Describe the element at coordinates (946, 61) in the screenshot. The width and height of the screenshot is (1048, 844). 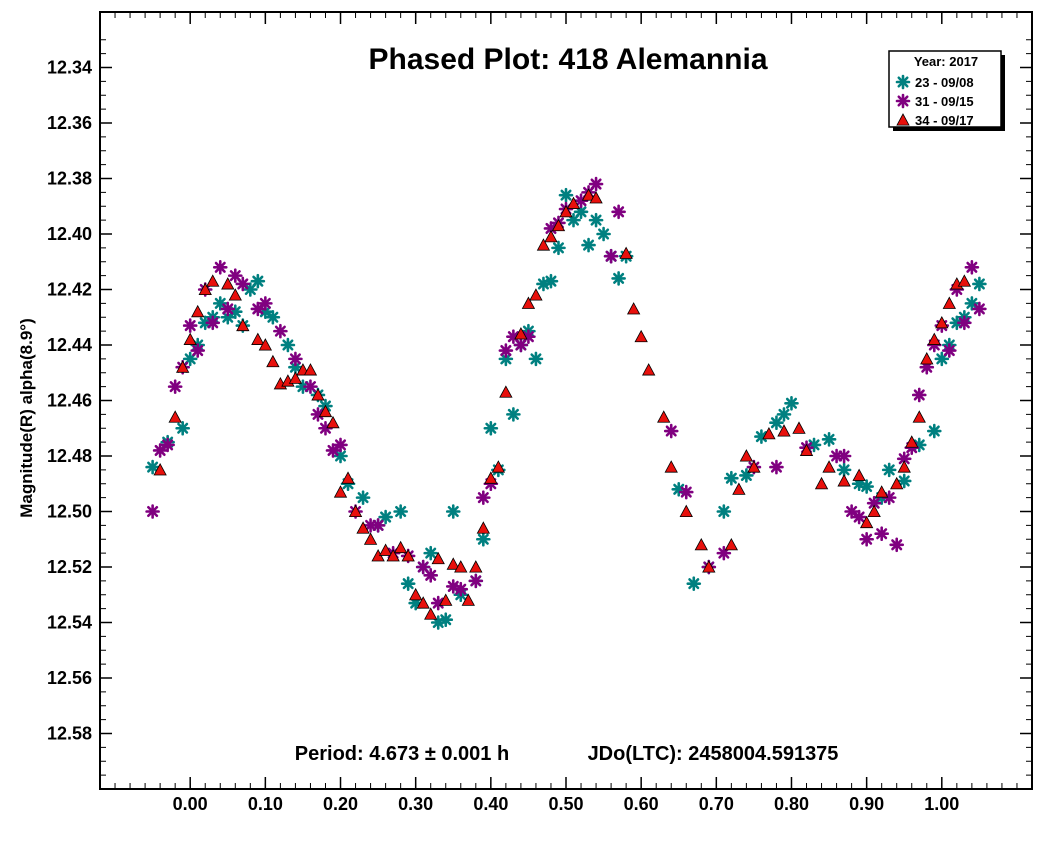
I see `legend-title: Year: 2017` at that location.